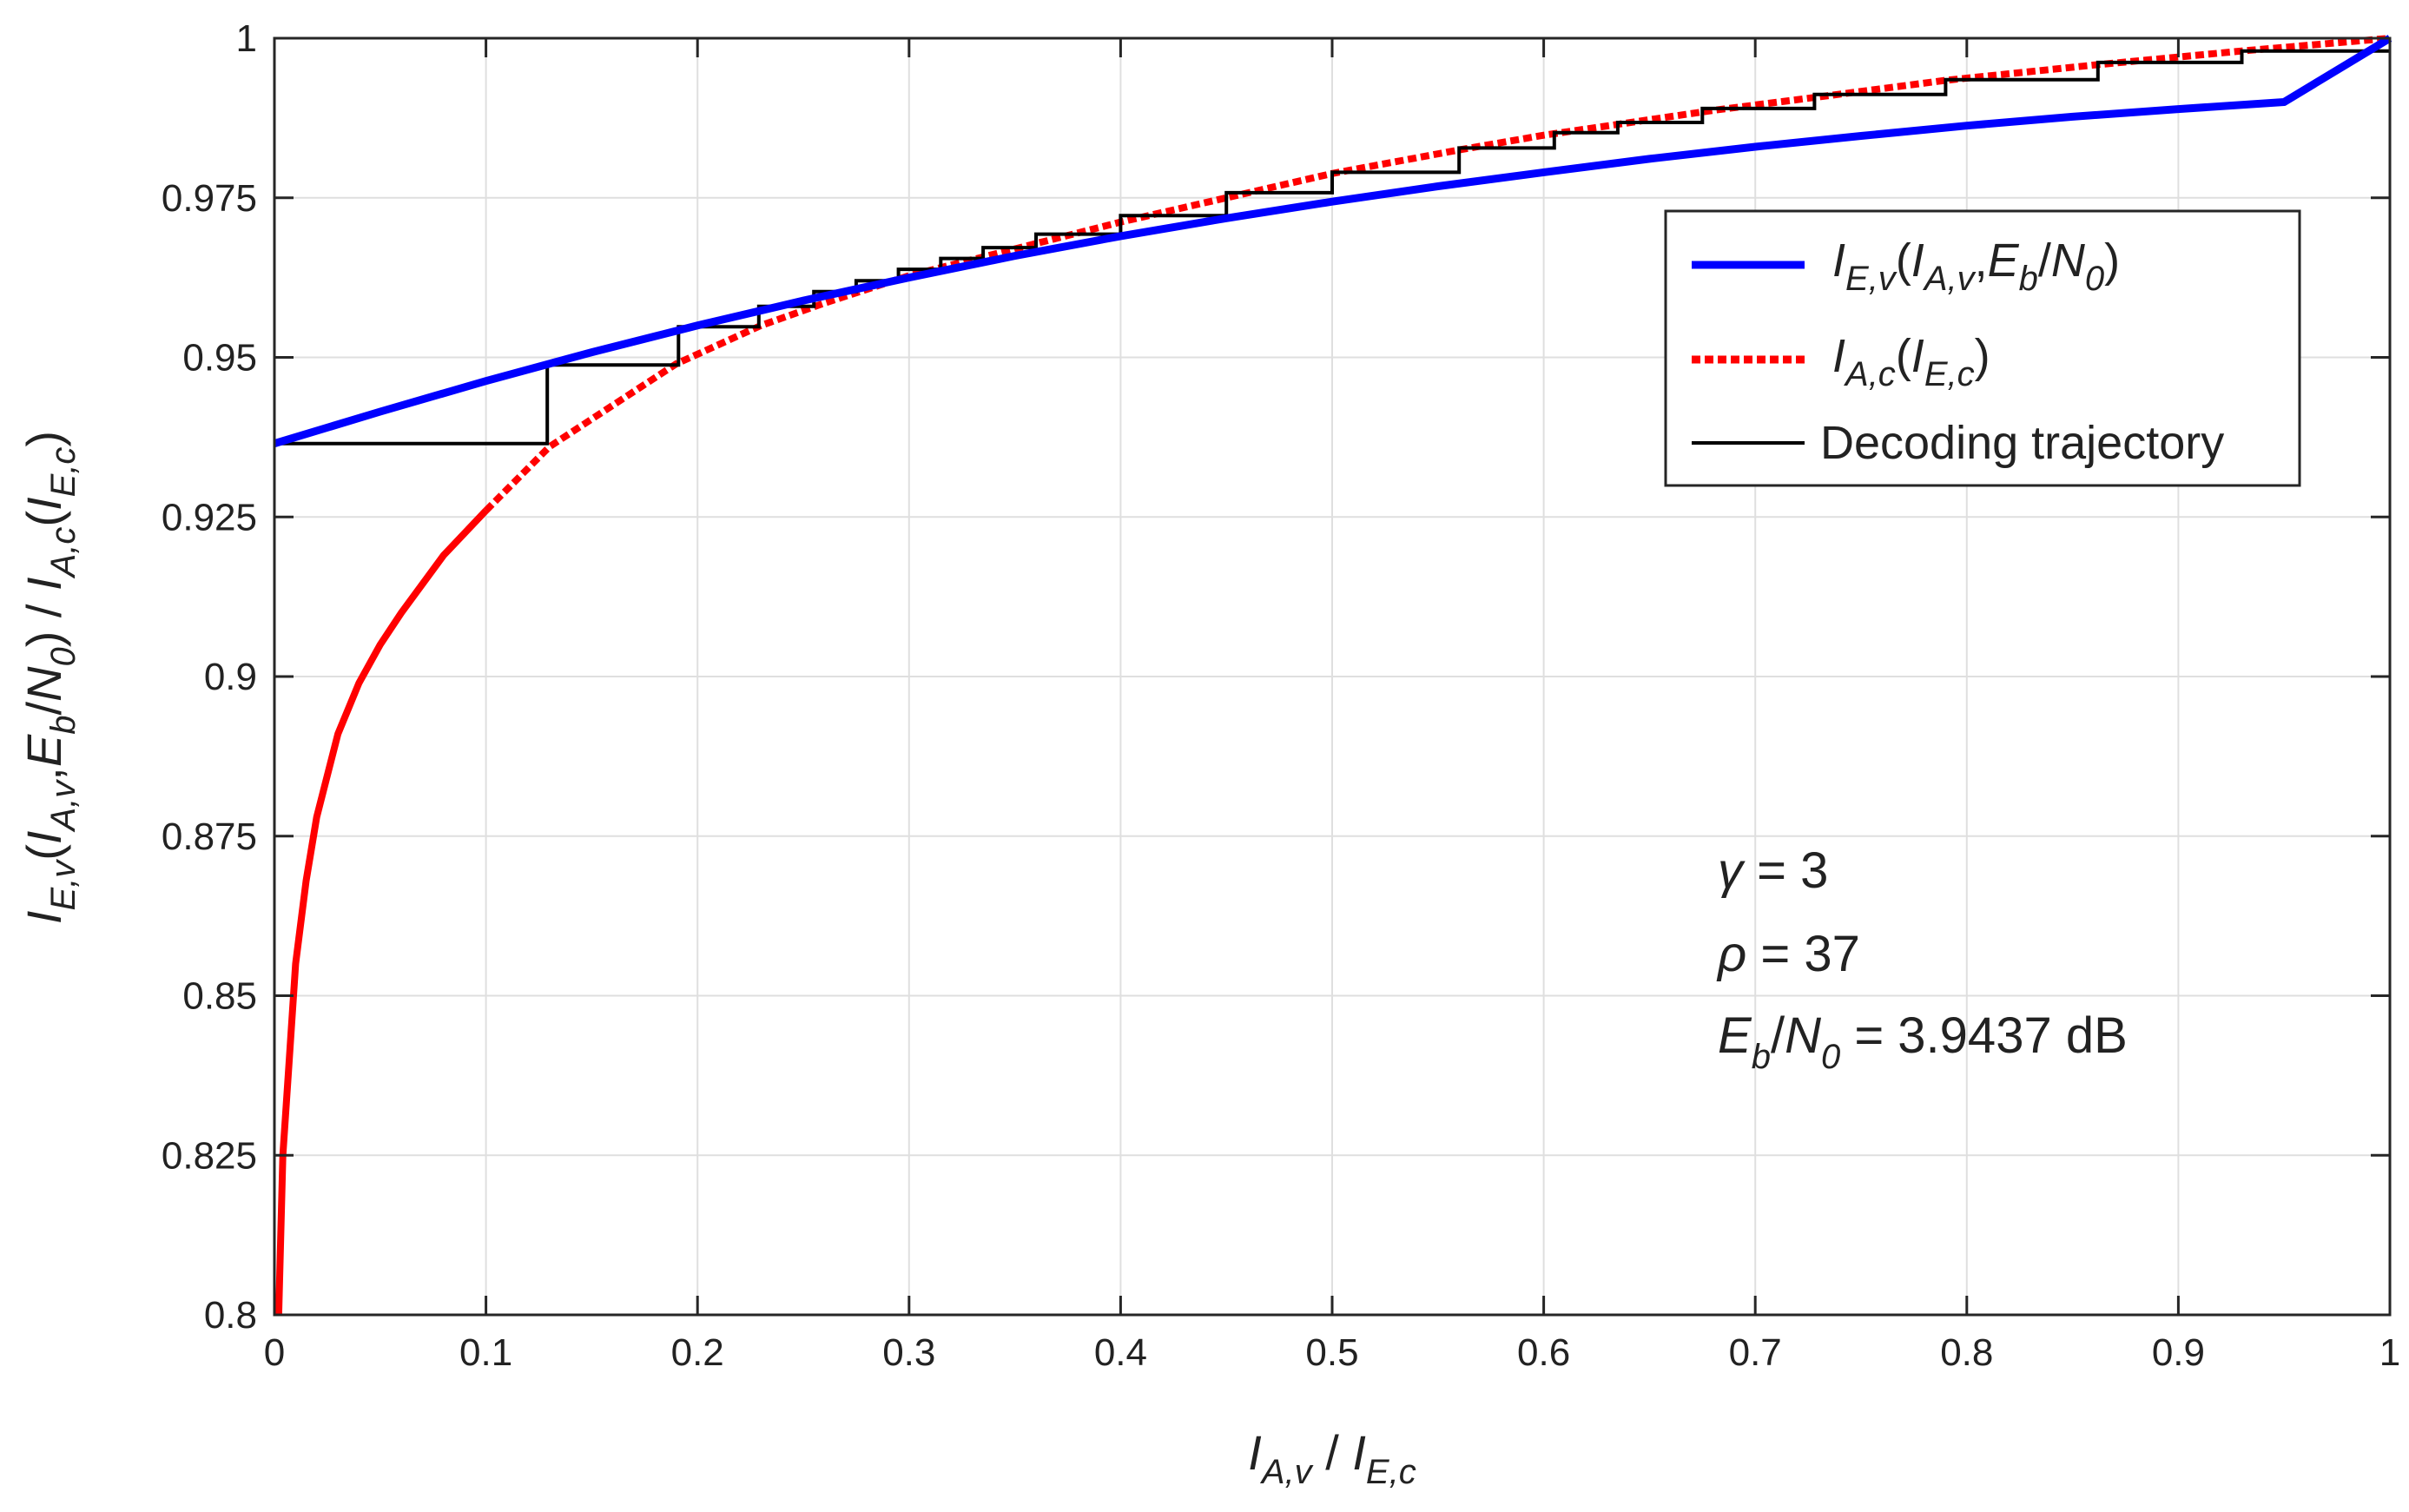 The image size is (2409, 1512). I want to click on x-tick-label: 0.9, so click(2179, 1352).